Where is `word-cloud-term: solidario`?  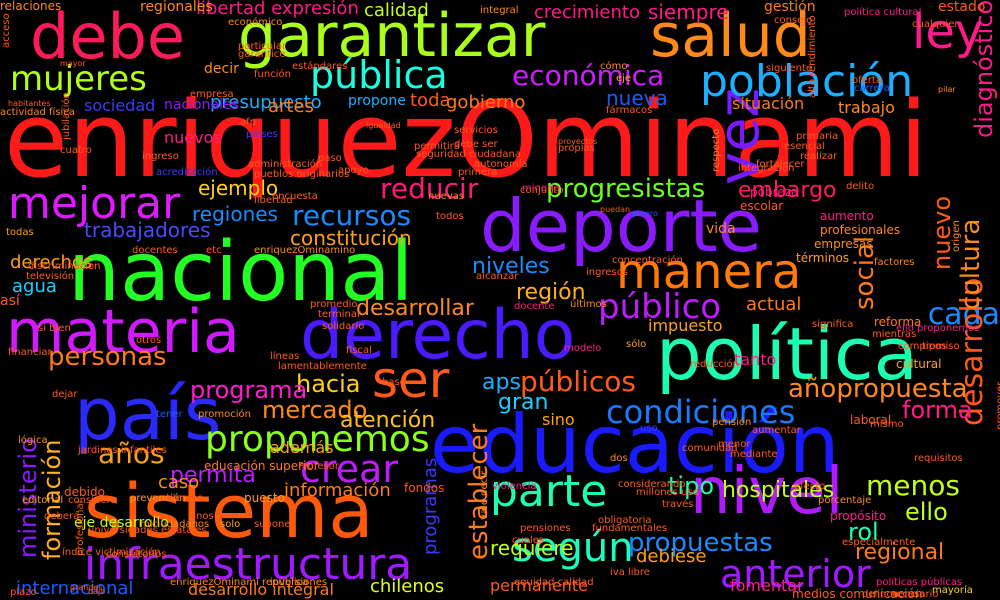 word-cloud-term: solidario is located at coordinates (343, 326).